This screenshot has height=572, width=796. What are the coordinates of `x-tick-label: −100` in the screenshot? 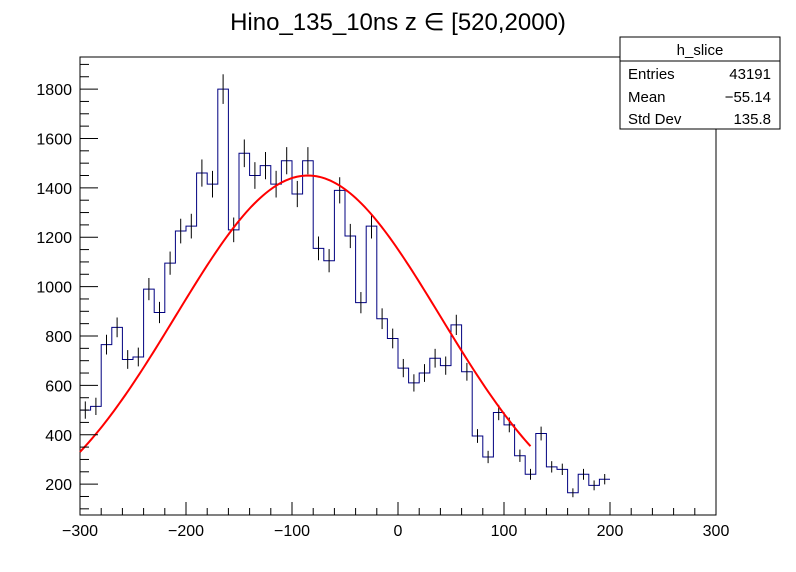 It's located at (292, 531).